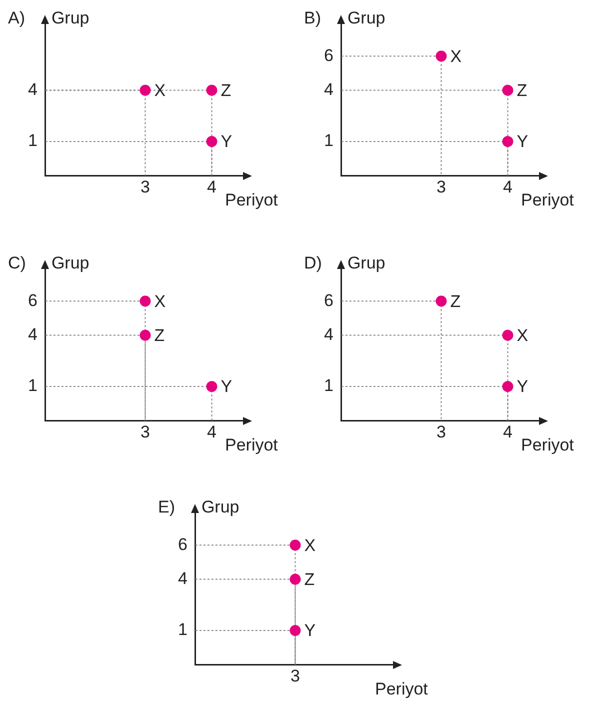 The width and height of the screenshot is (591, 717). What do you see at coordinates (16, 18) in the screenshot?
I see `chart-title: A)` at bounding box center [16, 18].